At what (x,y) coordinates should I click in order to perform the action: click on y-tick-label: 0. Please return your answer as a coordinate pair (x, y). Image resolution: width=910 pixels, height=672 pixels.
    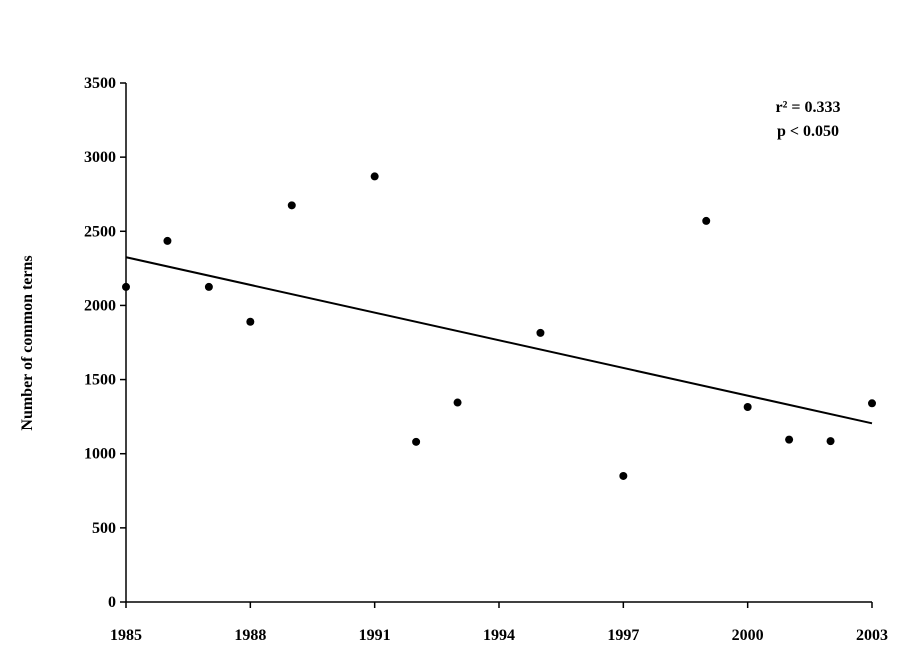
    Looking at the image, I should click on (112, 602).